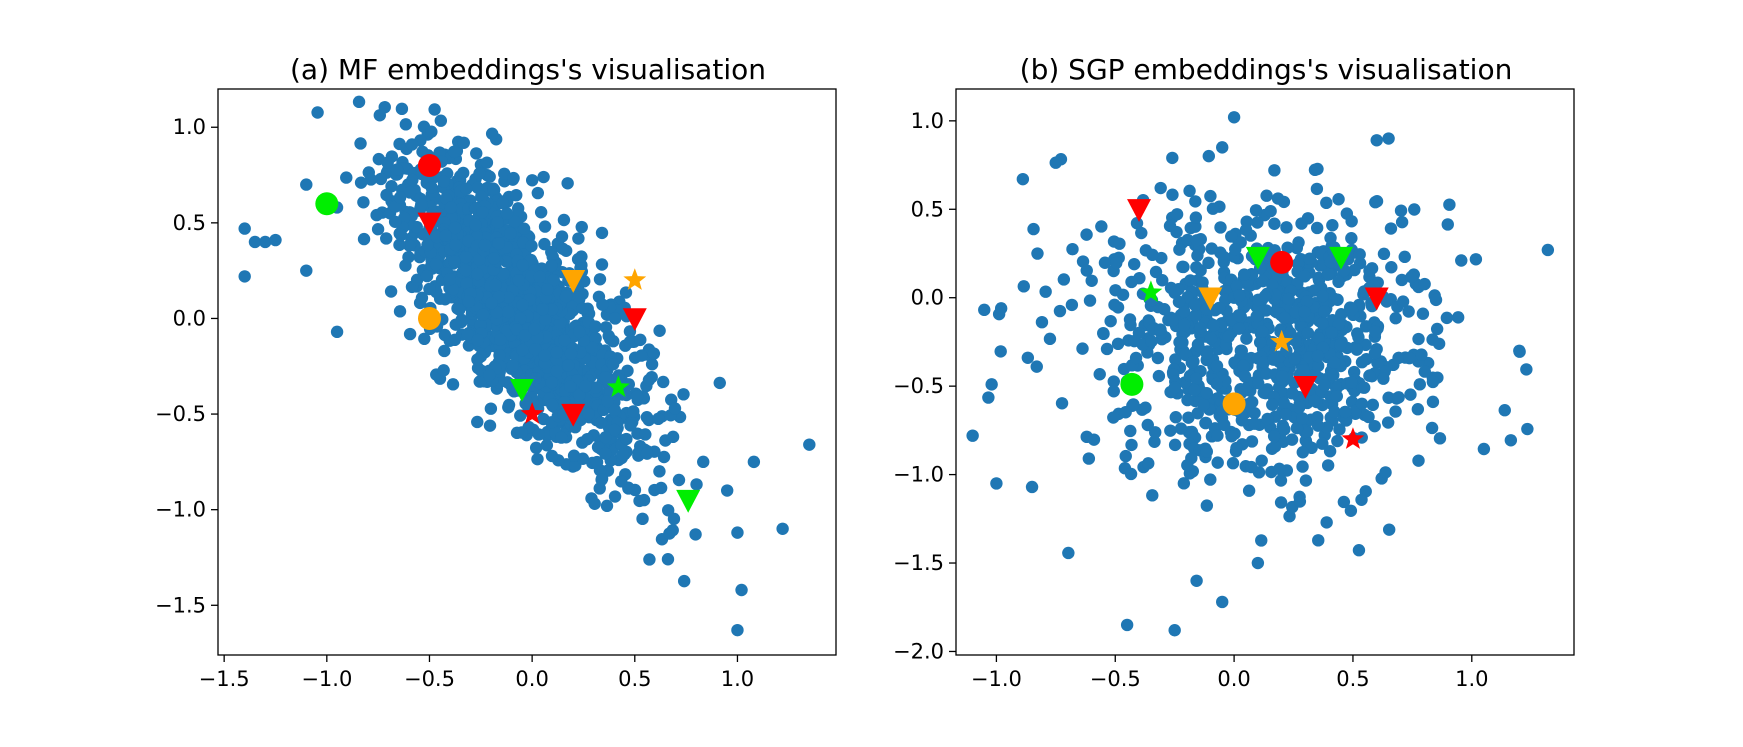 The width and height of the screenshot is (1743, 747). Describe the element at coordinates (1132, 384) in the screenshot. I see `green-circle-marker` at that location.